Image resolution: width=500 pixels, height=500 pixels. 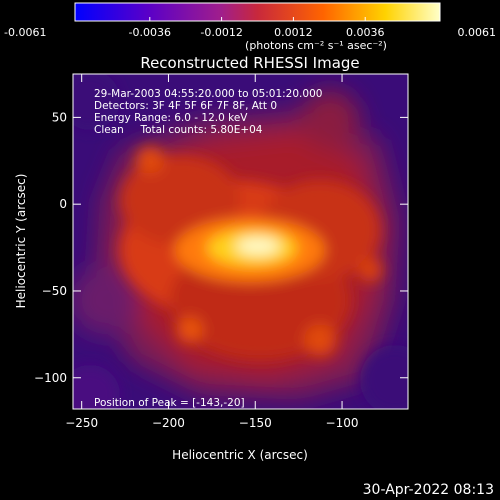 What do you see at coordinates (428, 490) in the screenshot?
I see `footer-date: 30-Apr-2022 08:13` at bounding box center [428, 490].